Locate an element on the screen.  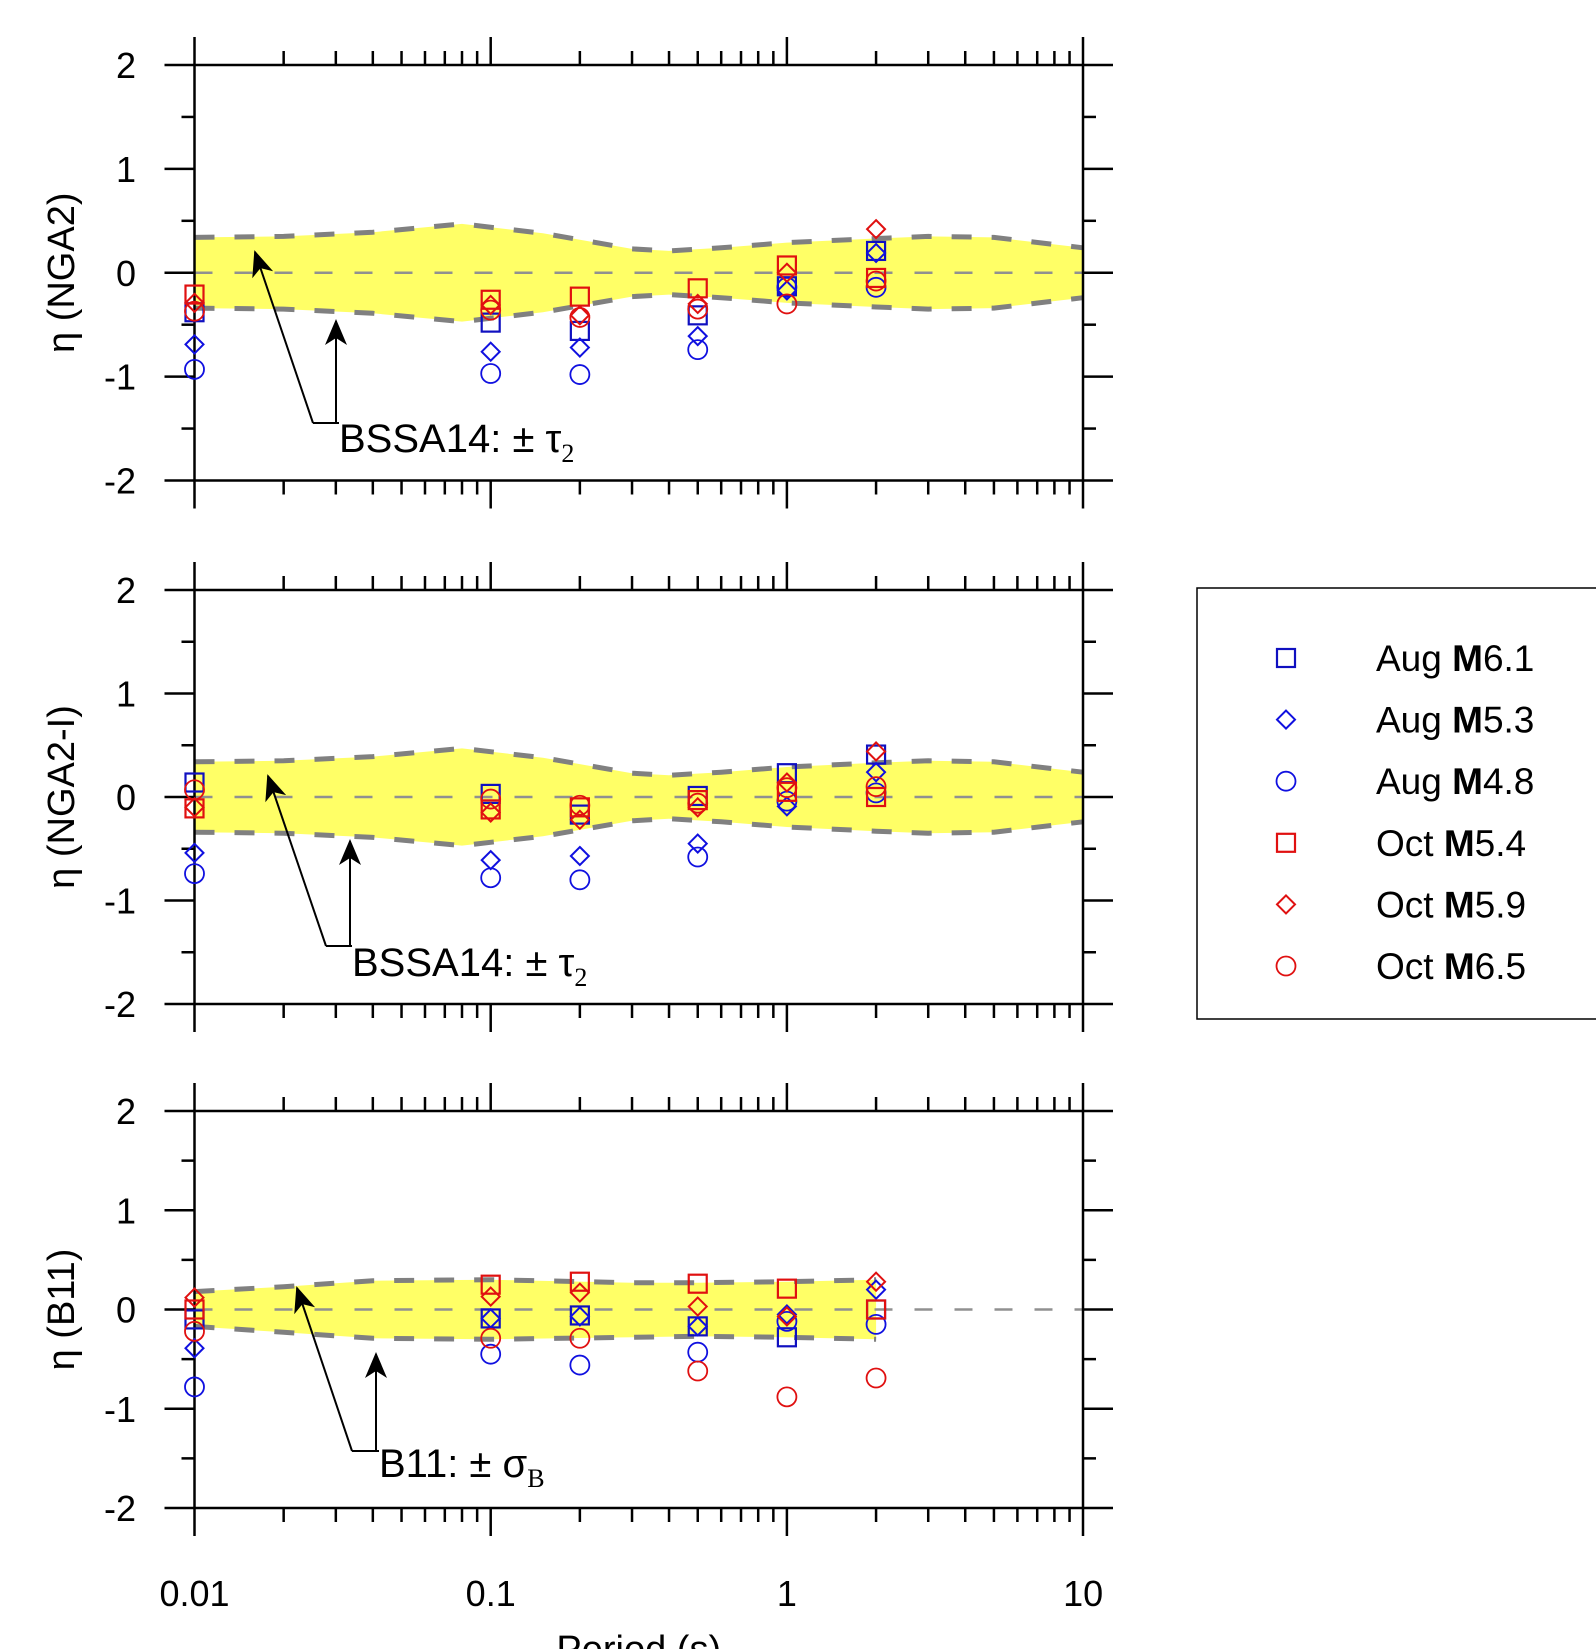
y-axis-label: η (NGA2) is located at coordinates (62, 273).